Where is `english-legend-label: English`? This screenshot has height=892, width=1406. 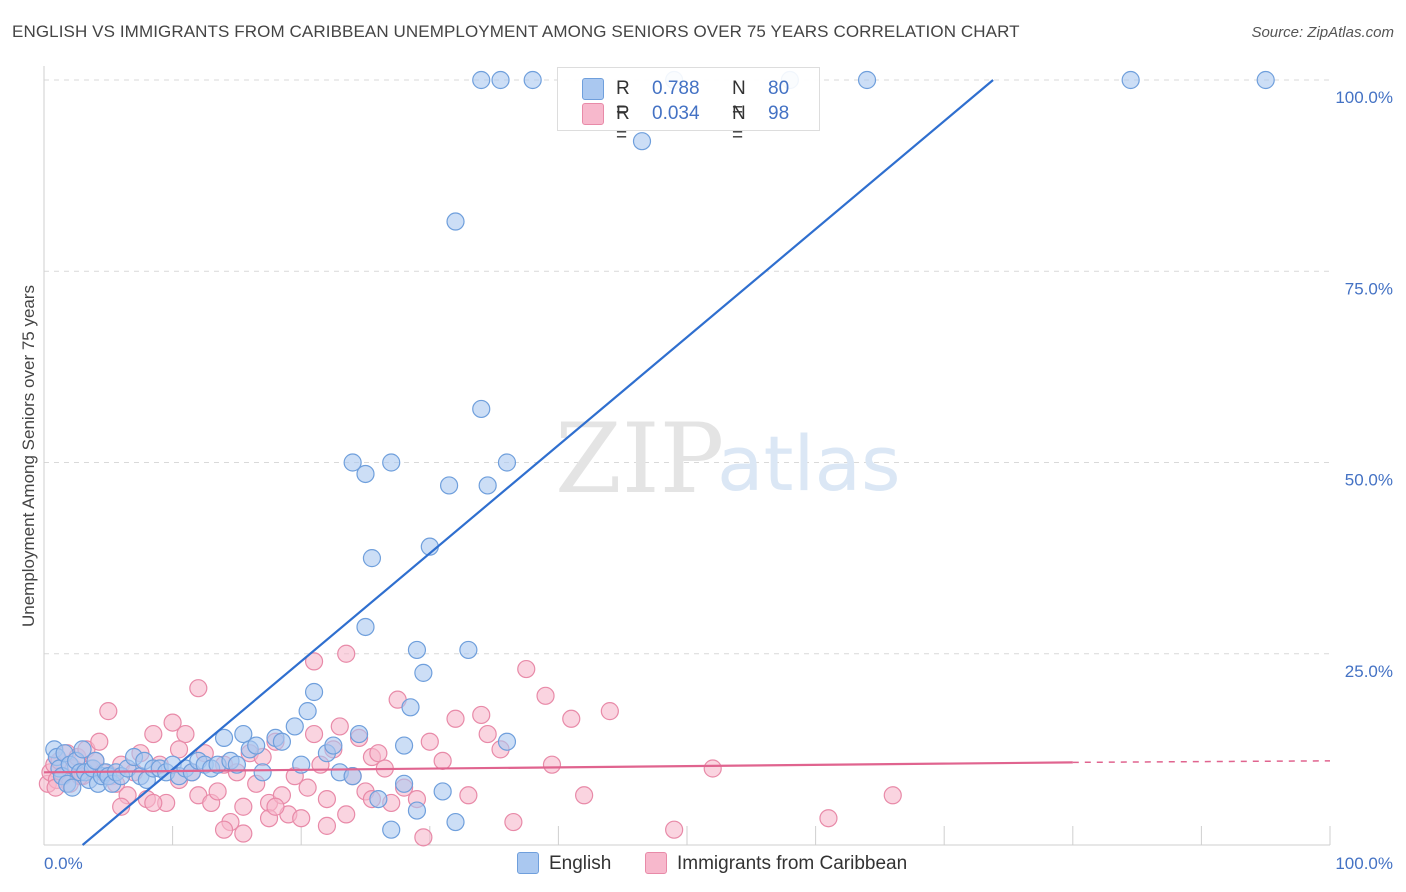
english-legend-label: English is located at coordinates (580, 863).